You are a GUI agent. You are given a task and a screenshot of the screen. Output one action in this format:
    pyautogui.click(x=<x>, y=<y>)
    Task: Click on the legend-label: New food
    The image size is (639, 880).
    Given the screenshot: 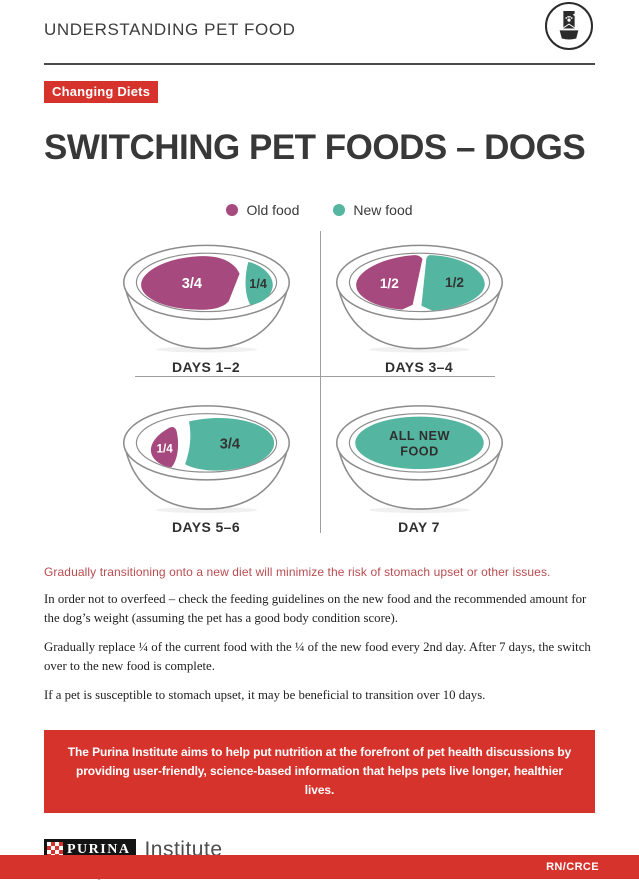 What is the action you would take?
    pyautogui.click(x=383, y=210)
    